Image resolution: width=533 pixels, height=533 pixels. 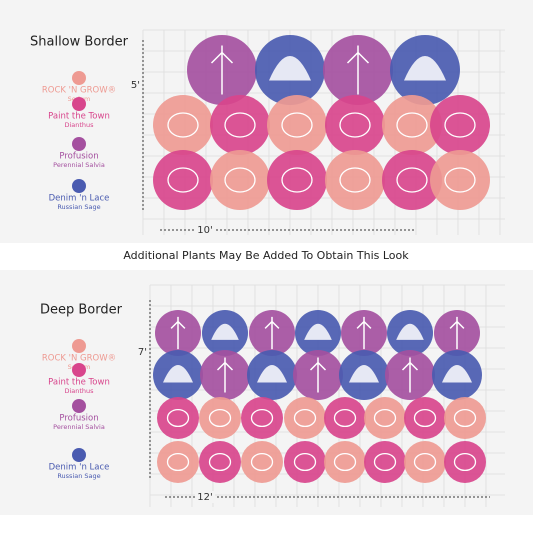 I want to click on legend-name: Paint the Town, so click(x=79, y=117).